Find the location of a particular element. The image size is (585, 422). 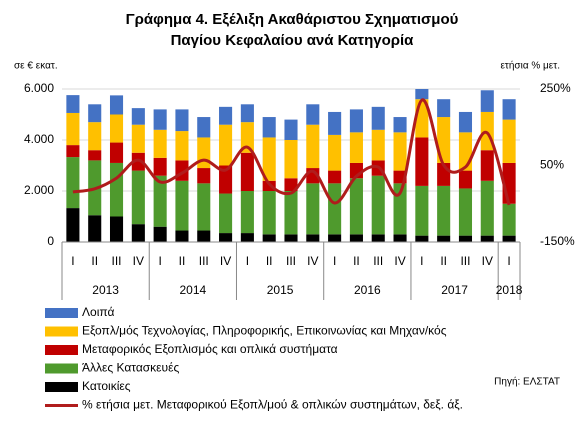

source: Πηγή: ΕΛΣΤΑΤ is located at coordinates (527, 382).